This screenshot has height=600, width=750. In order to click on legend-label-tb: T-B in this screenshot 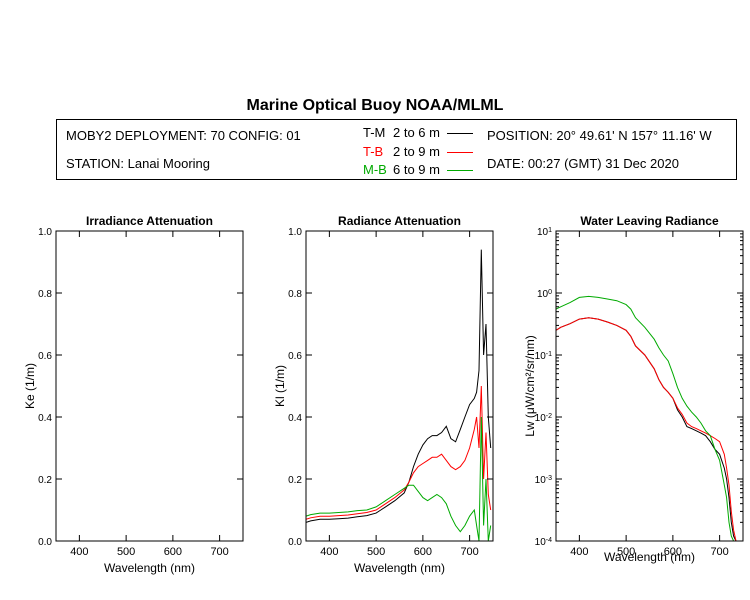, I will do `click(373, 151)`.